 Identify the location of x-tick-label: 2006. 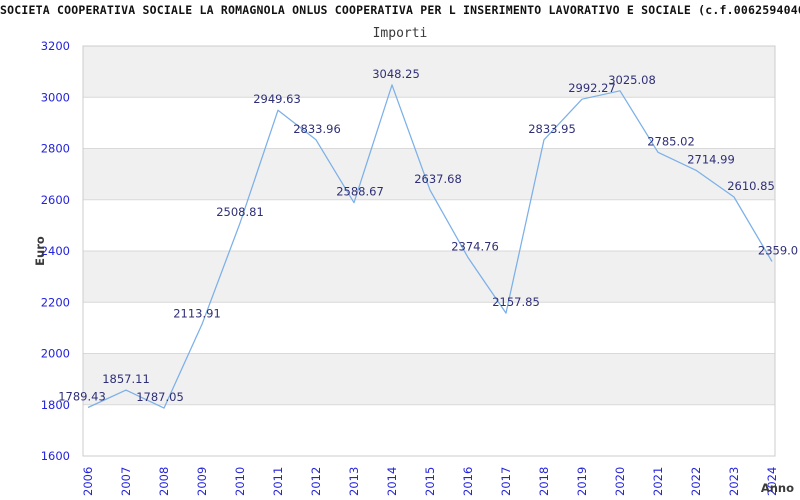
(88, 481).